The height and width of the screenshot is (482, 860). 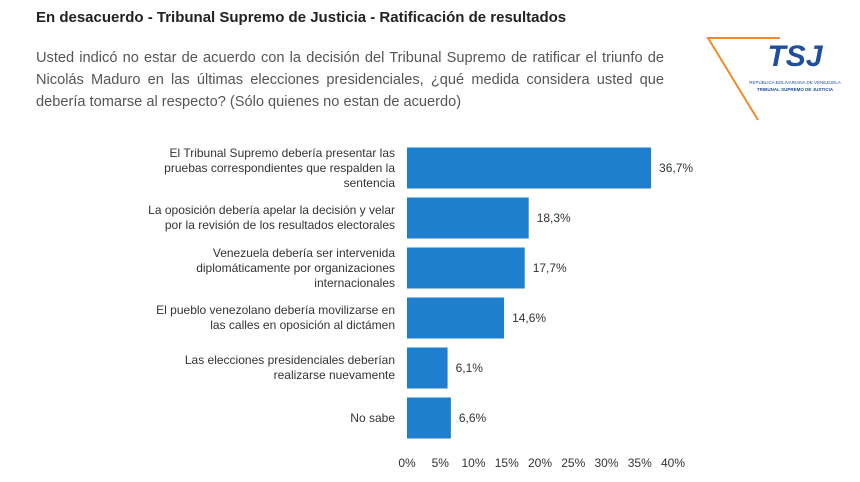 I want to click on value-label: 6,1%, so click(x=470, y=368).